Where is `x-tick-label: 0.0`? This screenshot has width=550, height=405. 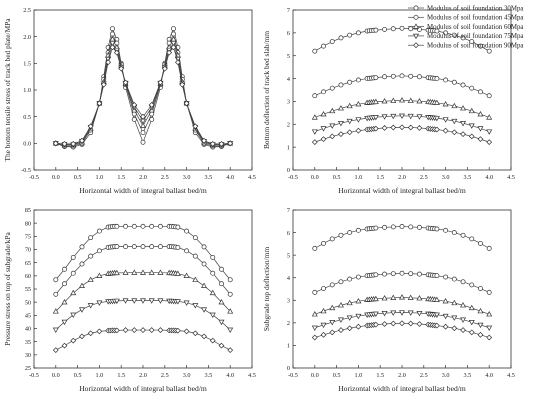
x-tick-label: 0.0 is located at coordinates (56, 177).